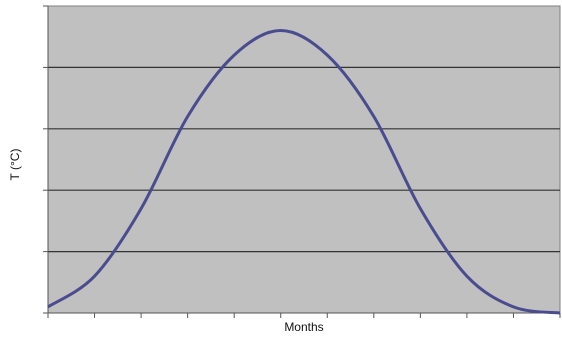 Image resolution: width=562 pixels, height=340 pixels. What do you see at coordinates (303, 327) in the screenshot?
I see `x-axis-title: Months` at bounding box center [303, 327].